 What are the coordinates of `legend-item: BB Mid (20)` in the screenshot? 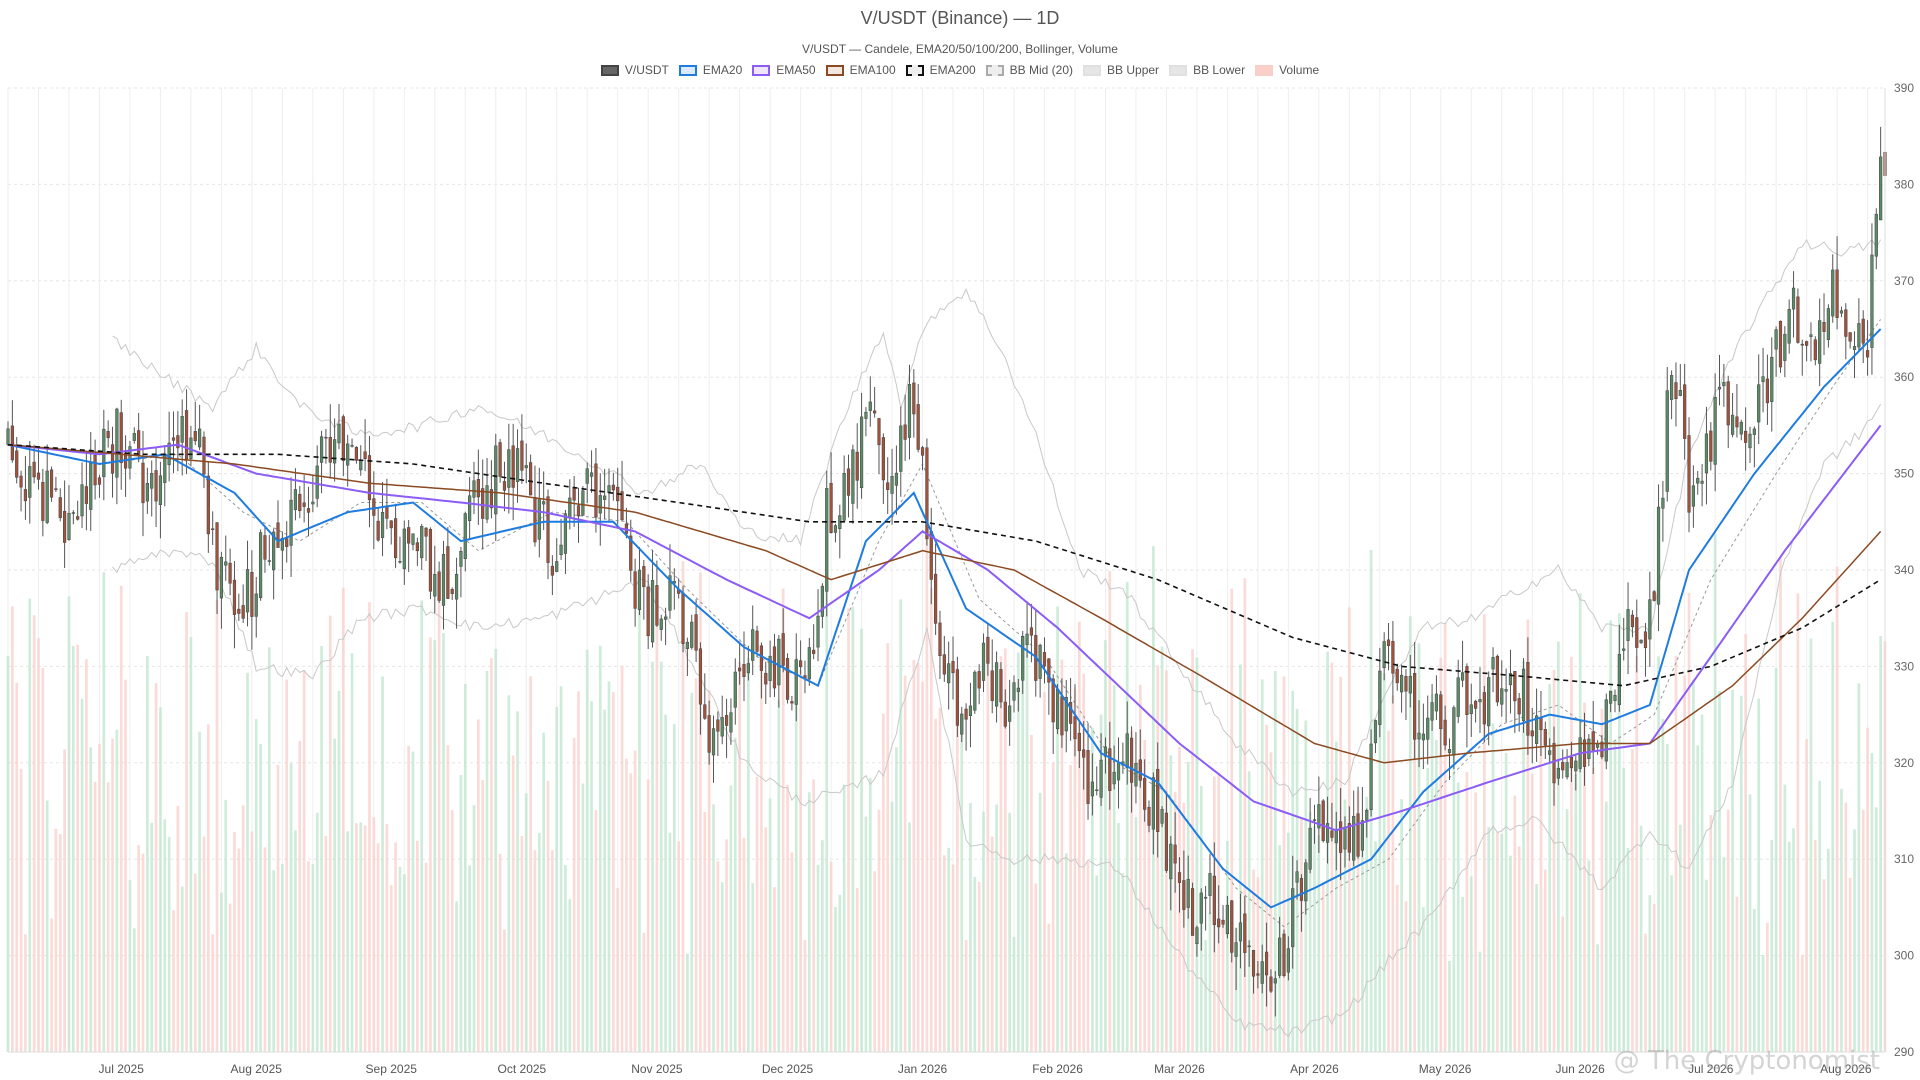 It's located at (1029, 70).